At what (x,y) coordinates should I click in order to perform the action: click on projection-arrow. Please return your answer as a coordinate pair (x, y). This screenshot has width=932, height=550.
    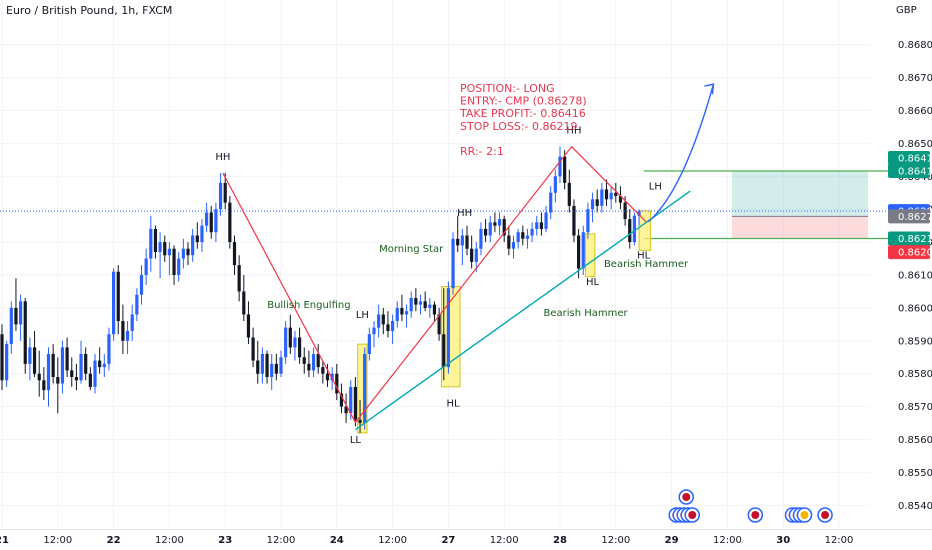
    Looking at the image, I should click on (681, 153).